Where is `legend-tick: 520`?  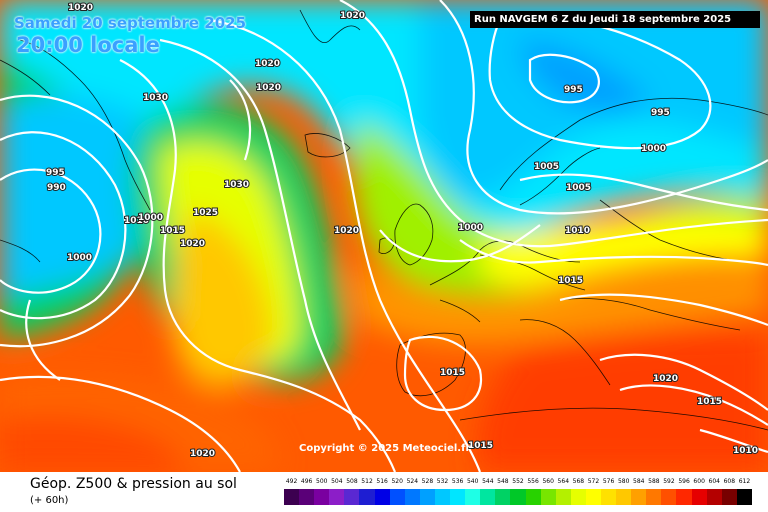
legend-tick: 520 is located at coordinates (397, 481).